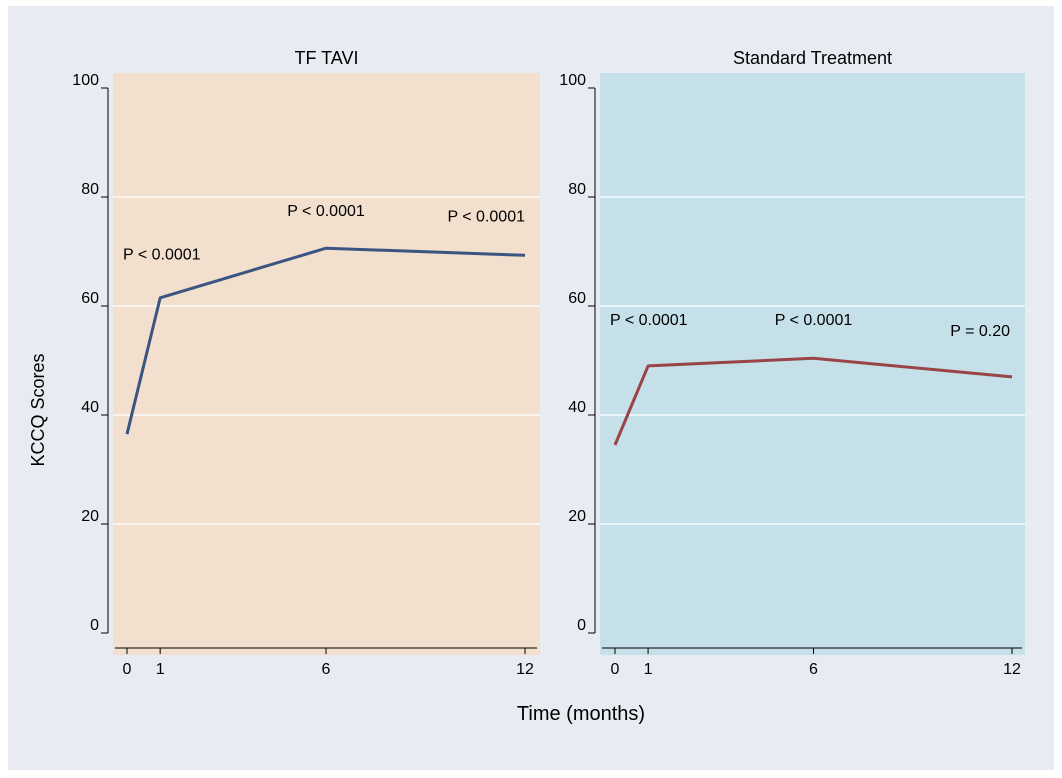  I want to click on panel-title: TF TAVI, so click(326, 58).